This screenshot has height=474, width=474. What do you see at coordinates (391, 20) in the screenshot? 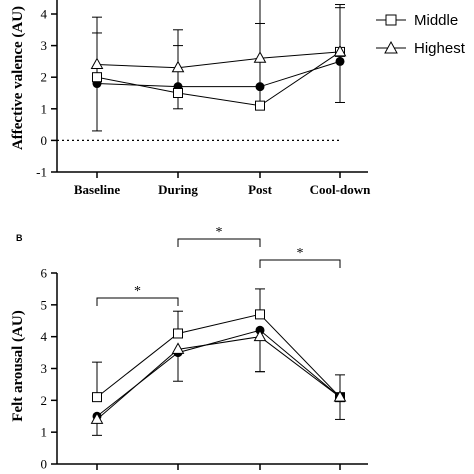
I see `legend-middle-marker` at bounding box center [391, 20].